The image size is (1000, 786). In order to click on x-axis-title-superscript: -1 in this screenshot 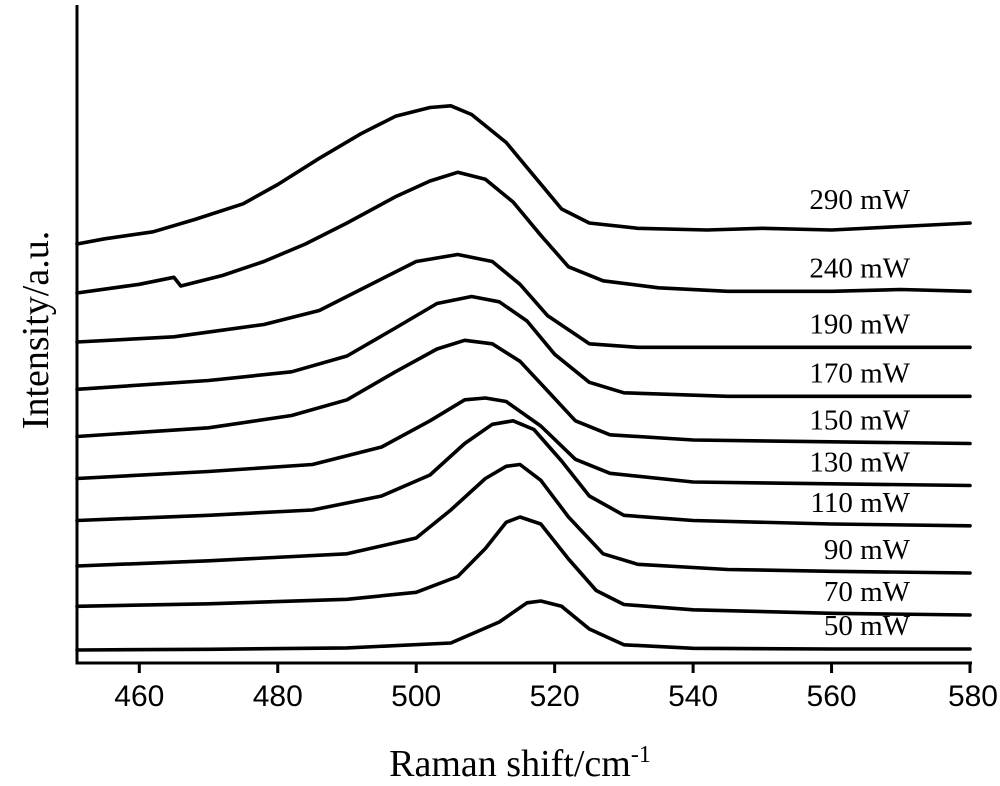, I will do `click(641, 755)`.